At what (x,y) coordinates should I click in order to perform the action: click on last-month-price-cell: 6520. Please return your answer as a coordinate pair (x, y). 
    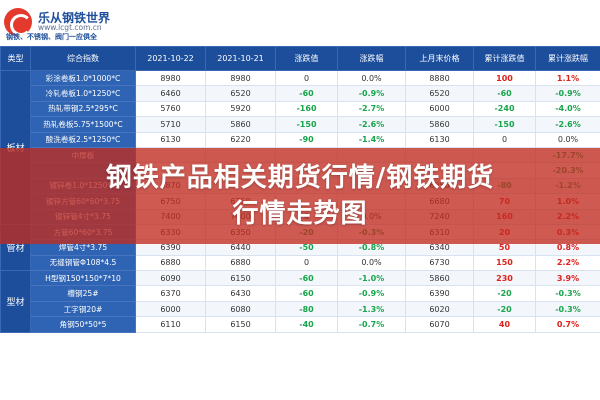
    Looking at the image, I should click on (439, 93).